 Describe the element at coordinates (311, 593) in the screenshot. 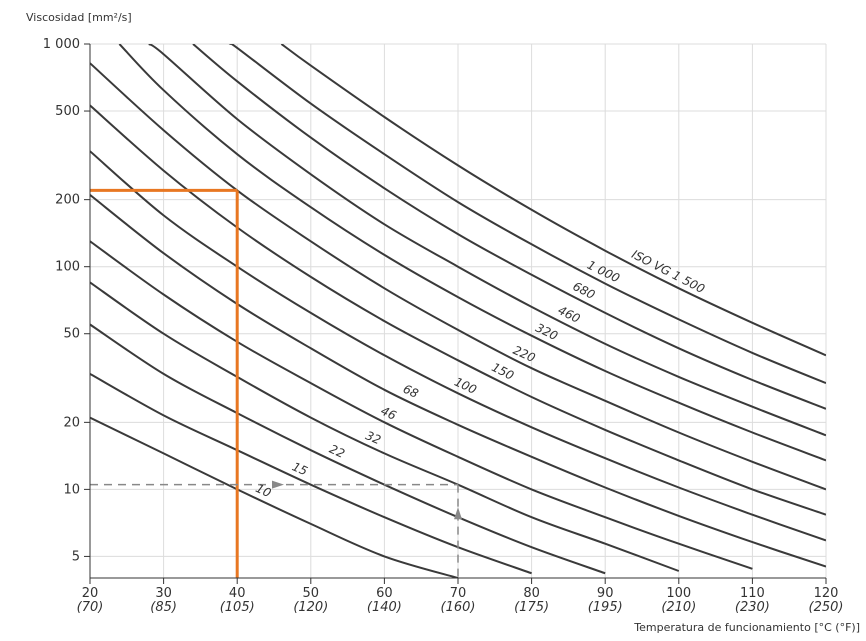

I see `x-tick-label: 50` at that location.